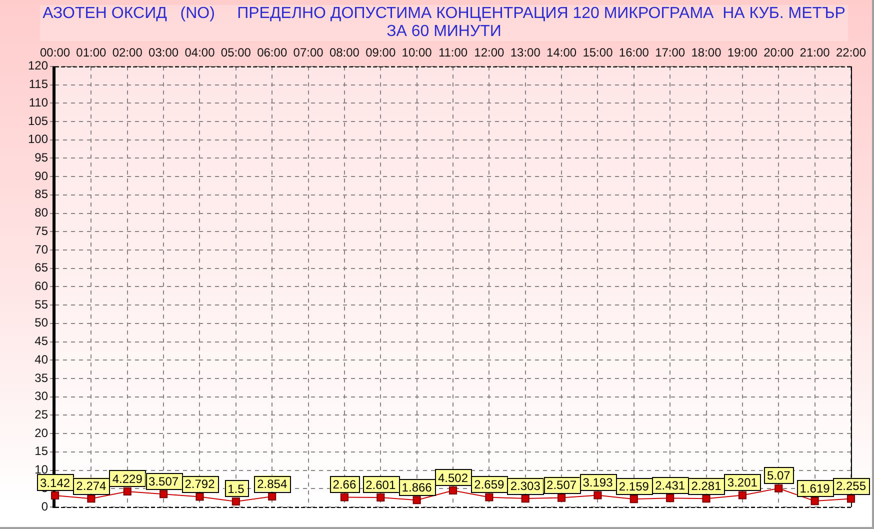 The image size is (874, 529). Describe the element at coordinates (742, 483) in the screenshot. I see `data-label: 3.201` at that location.